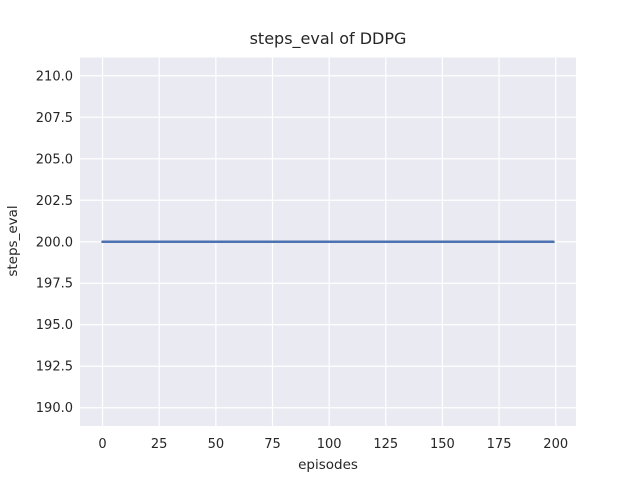  I want to click on y-tick-label: 205.0, so click(54, 159).